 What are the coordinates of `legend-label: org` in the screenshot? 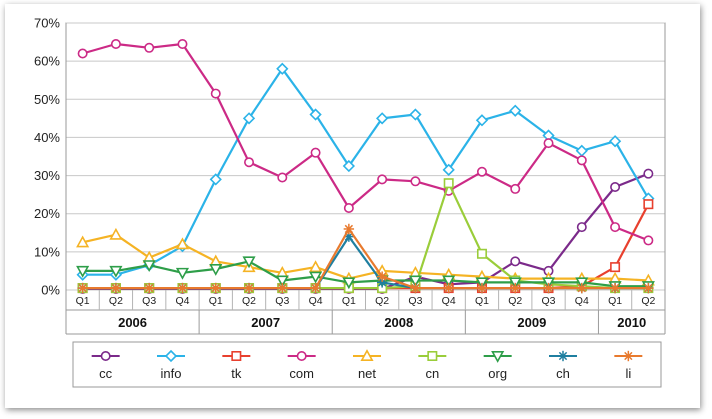 It's located at (497, 373).